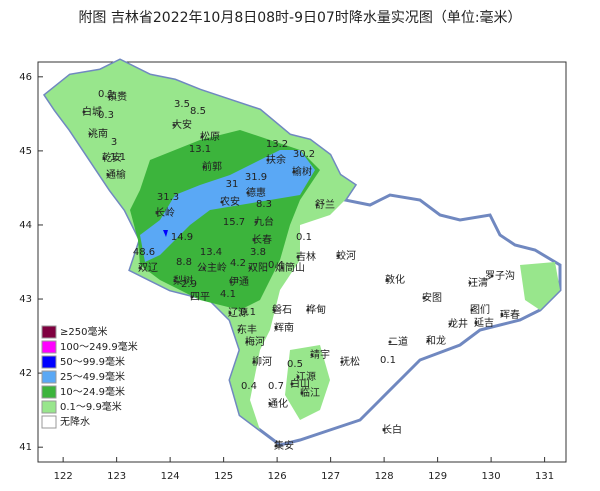  What do you see at coordinates (295, 364) in the screenshot?
I see `precip-value: 0.5` at bounding box center [295, 364].